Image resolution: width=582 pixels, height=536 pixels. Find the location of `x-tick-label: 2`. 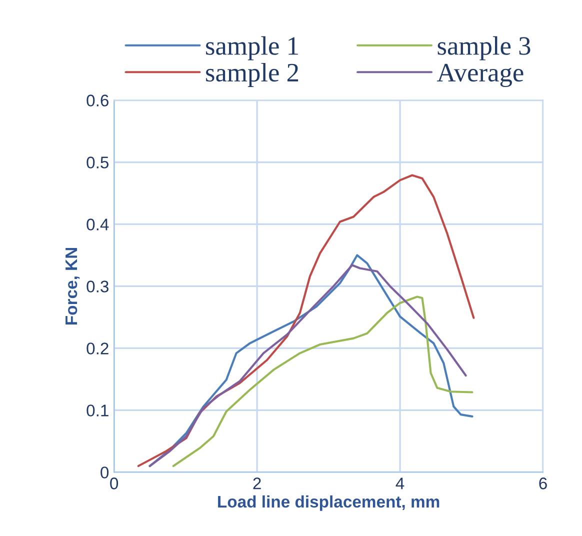

x-tick-label: 2 is located at coordinates (257, 484).